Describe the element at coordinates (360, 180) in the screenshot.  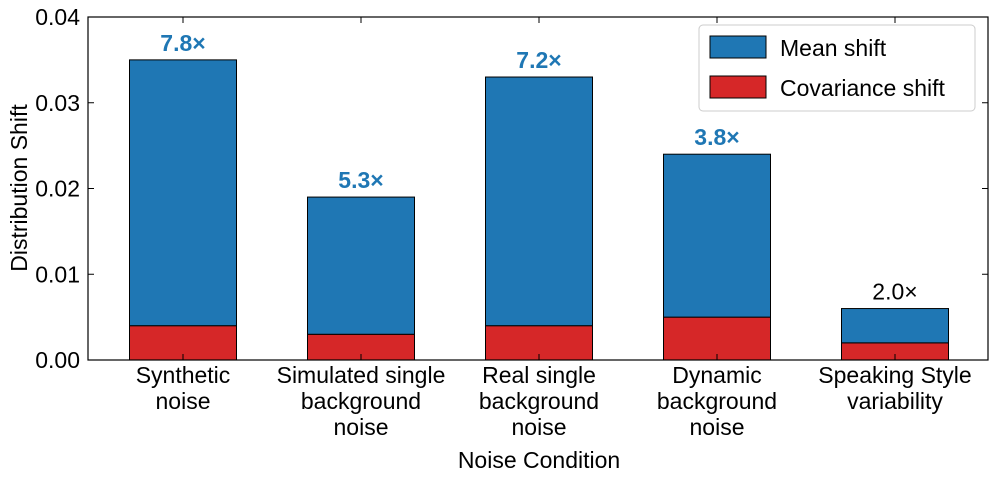
I see `ratio-label-2: 5.3×` at that location.